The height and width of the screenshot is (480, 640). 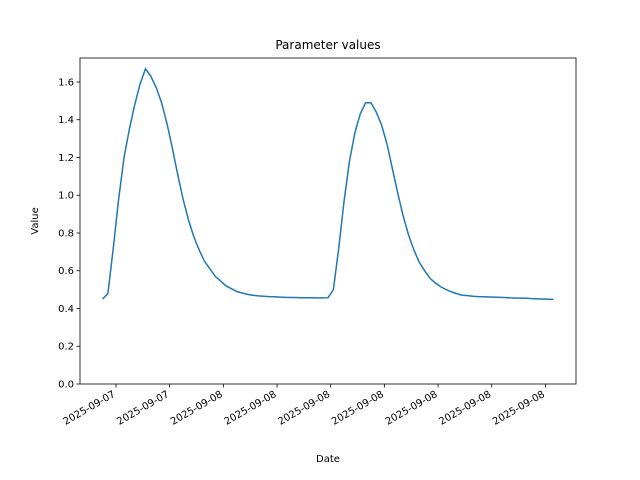 What do you see at coordinates (35, 220) in the screenshot?
I see `y-axis-label: Value` at bounding box center [35, 220].